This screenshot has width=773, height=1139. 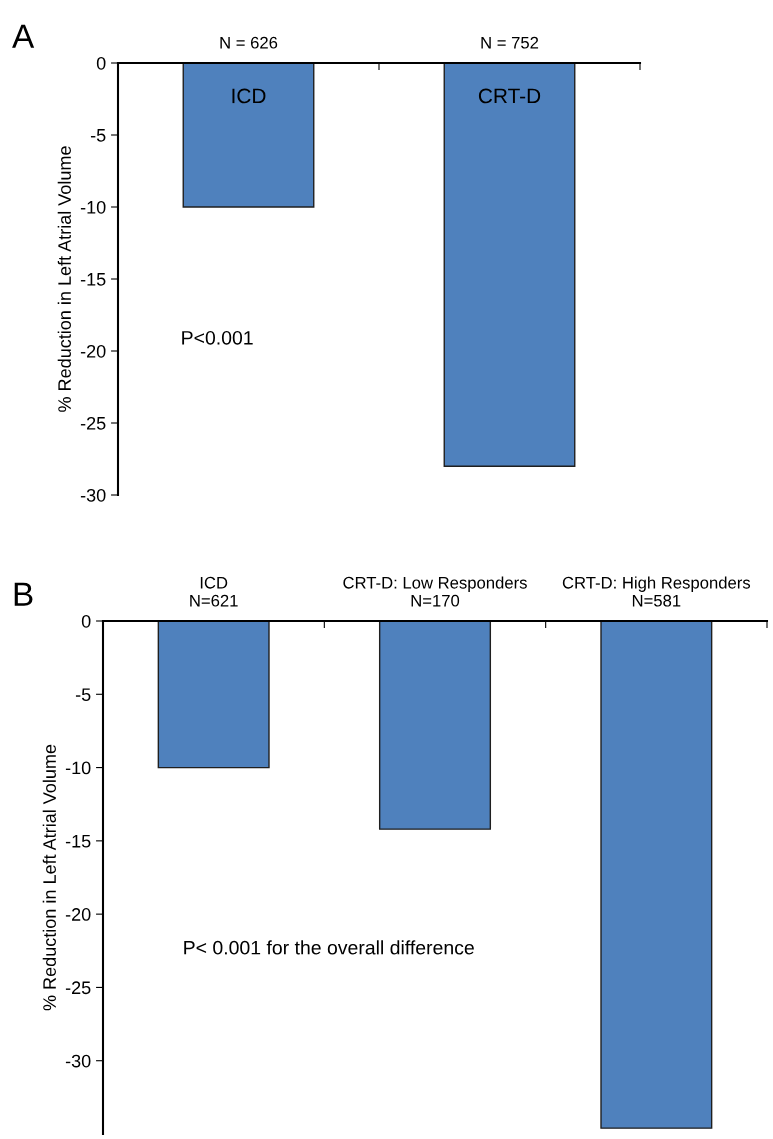 I want to click on x-tick-label: N = 626, so click(x=249, y=42).